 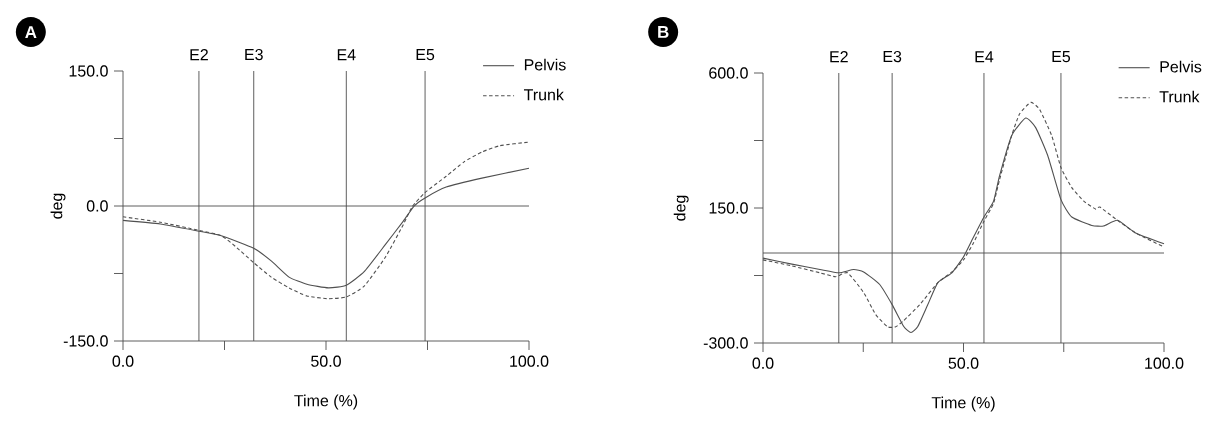 I want to click on y-tick-label: 0.0, so click(x=97, y=206).